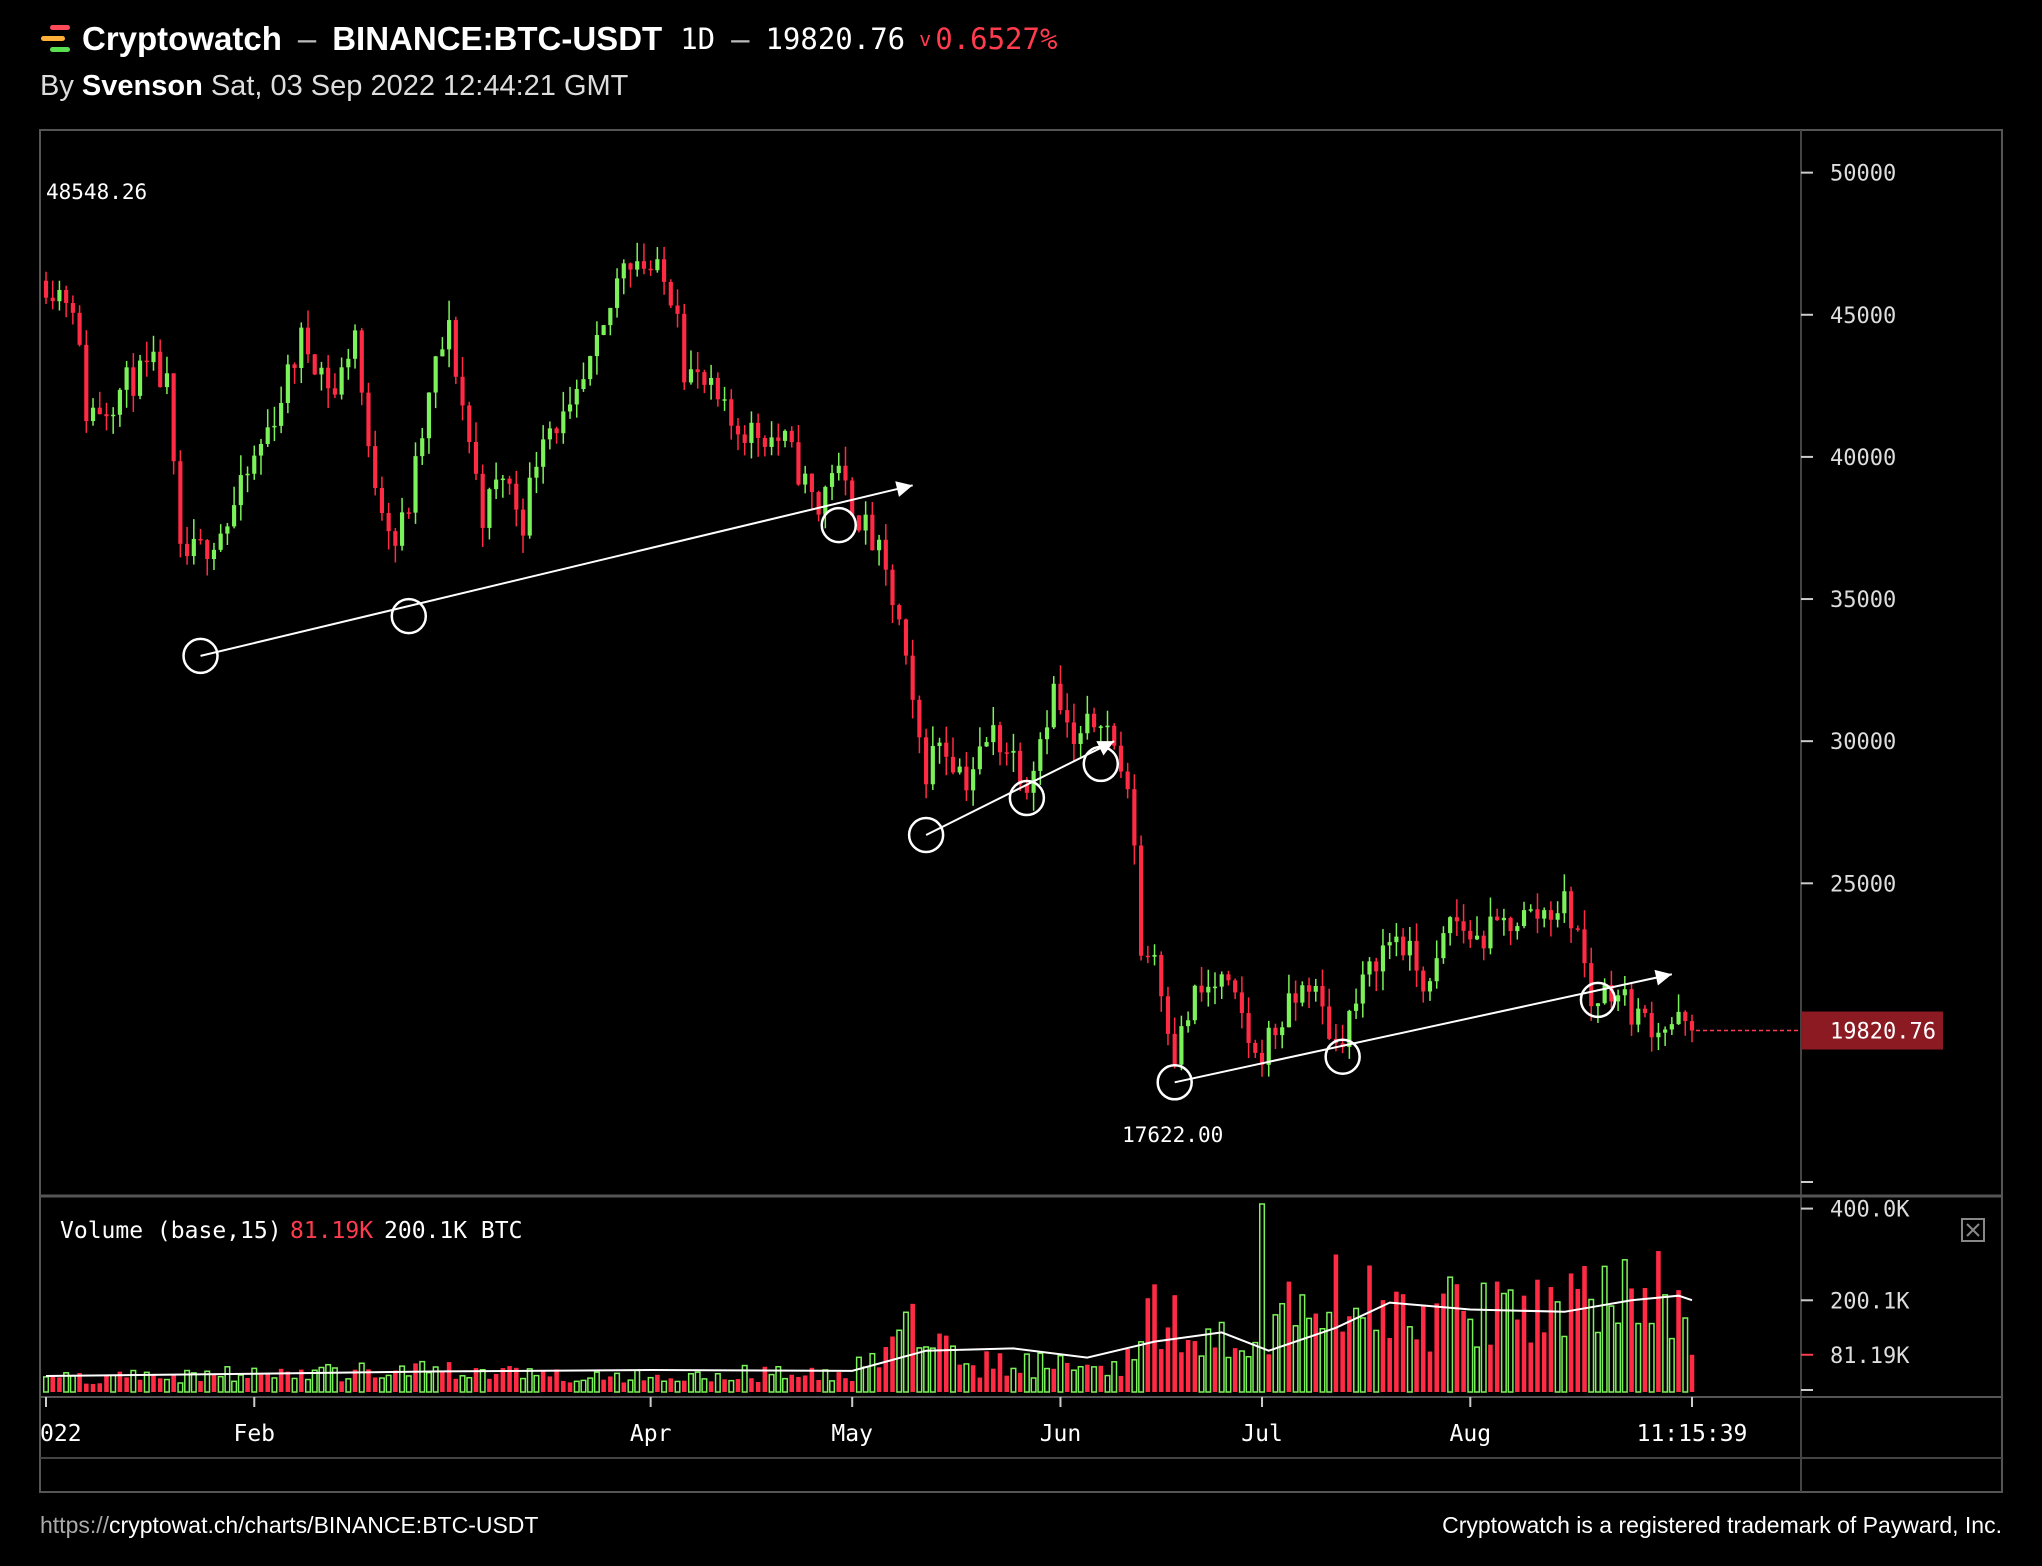 The image size is (2042, 1566). Describe the element at coordinates (1855, 1294) in the screenshot. I see `volume-axis: 400.0K 200.1K 81.19K` at that location.